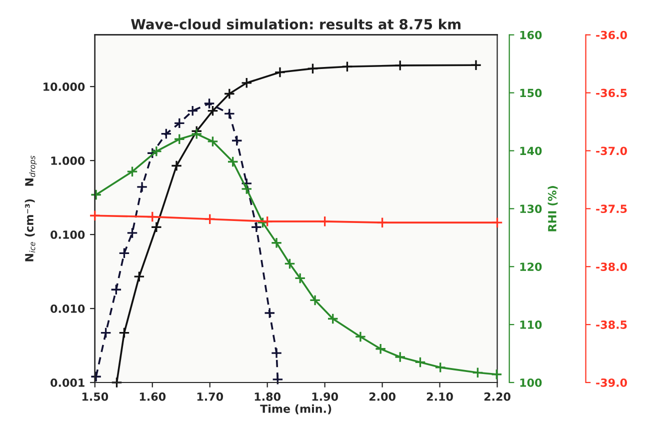 The width and height of the screenshot is (650, 425). Describe the element at coordinates (611, 151) in the screenshot. I see `y3-tick-label: -37.0` at that location.